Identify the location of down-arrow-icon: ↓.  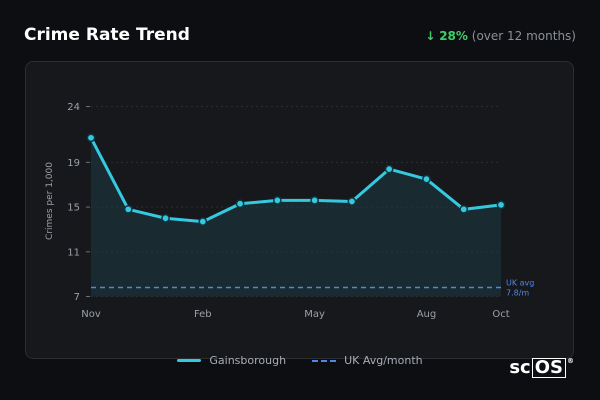
(430, 36).